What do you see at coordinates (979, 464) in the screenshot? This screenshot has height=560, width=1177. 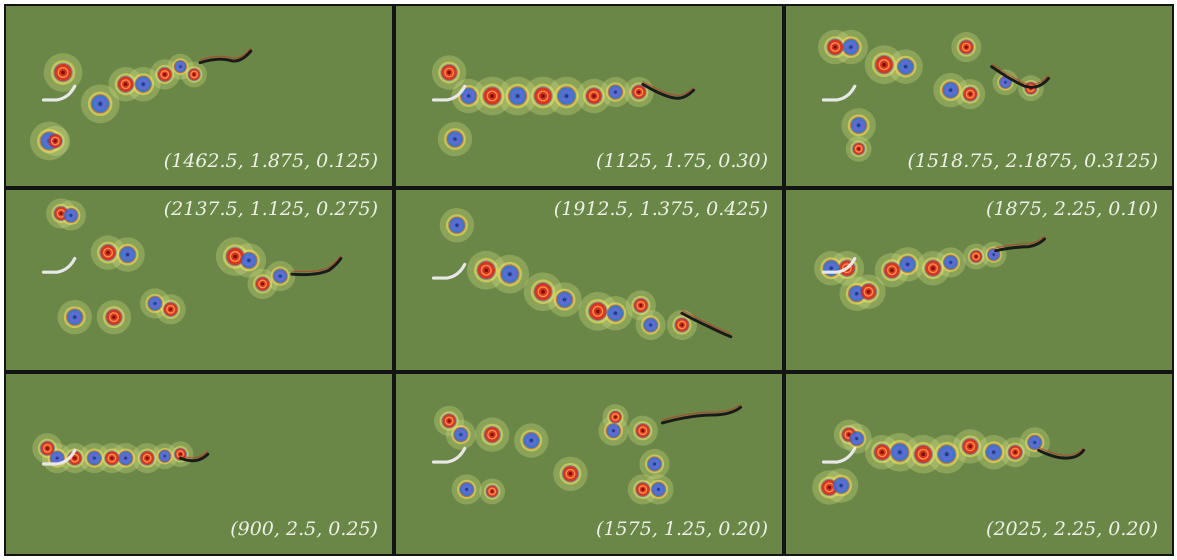 I see `vorticity-panel-9: (2025, 2.25, 0.20)` at bounding box center [979, 464].